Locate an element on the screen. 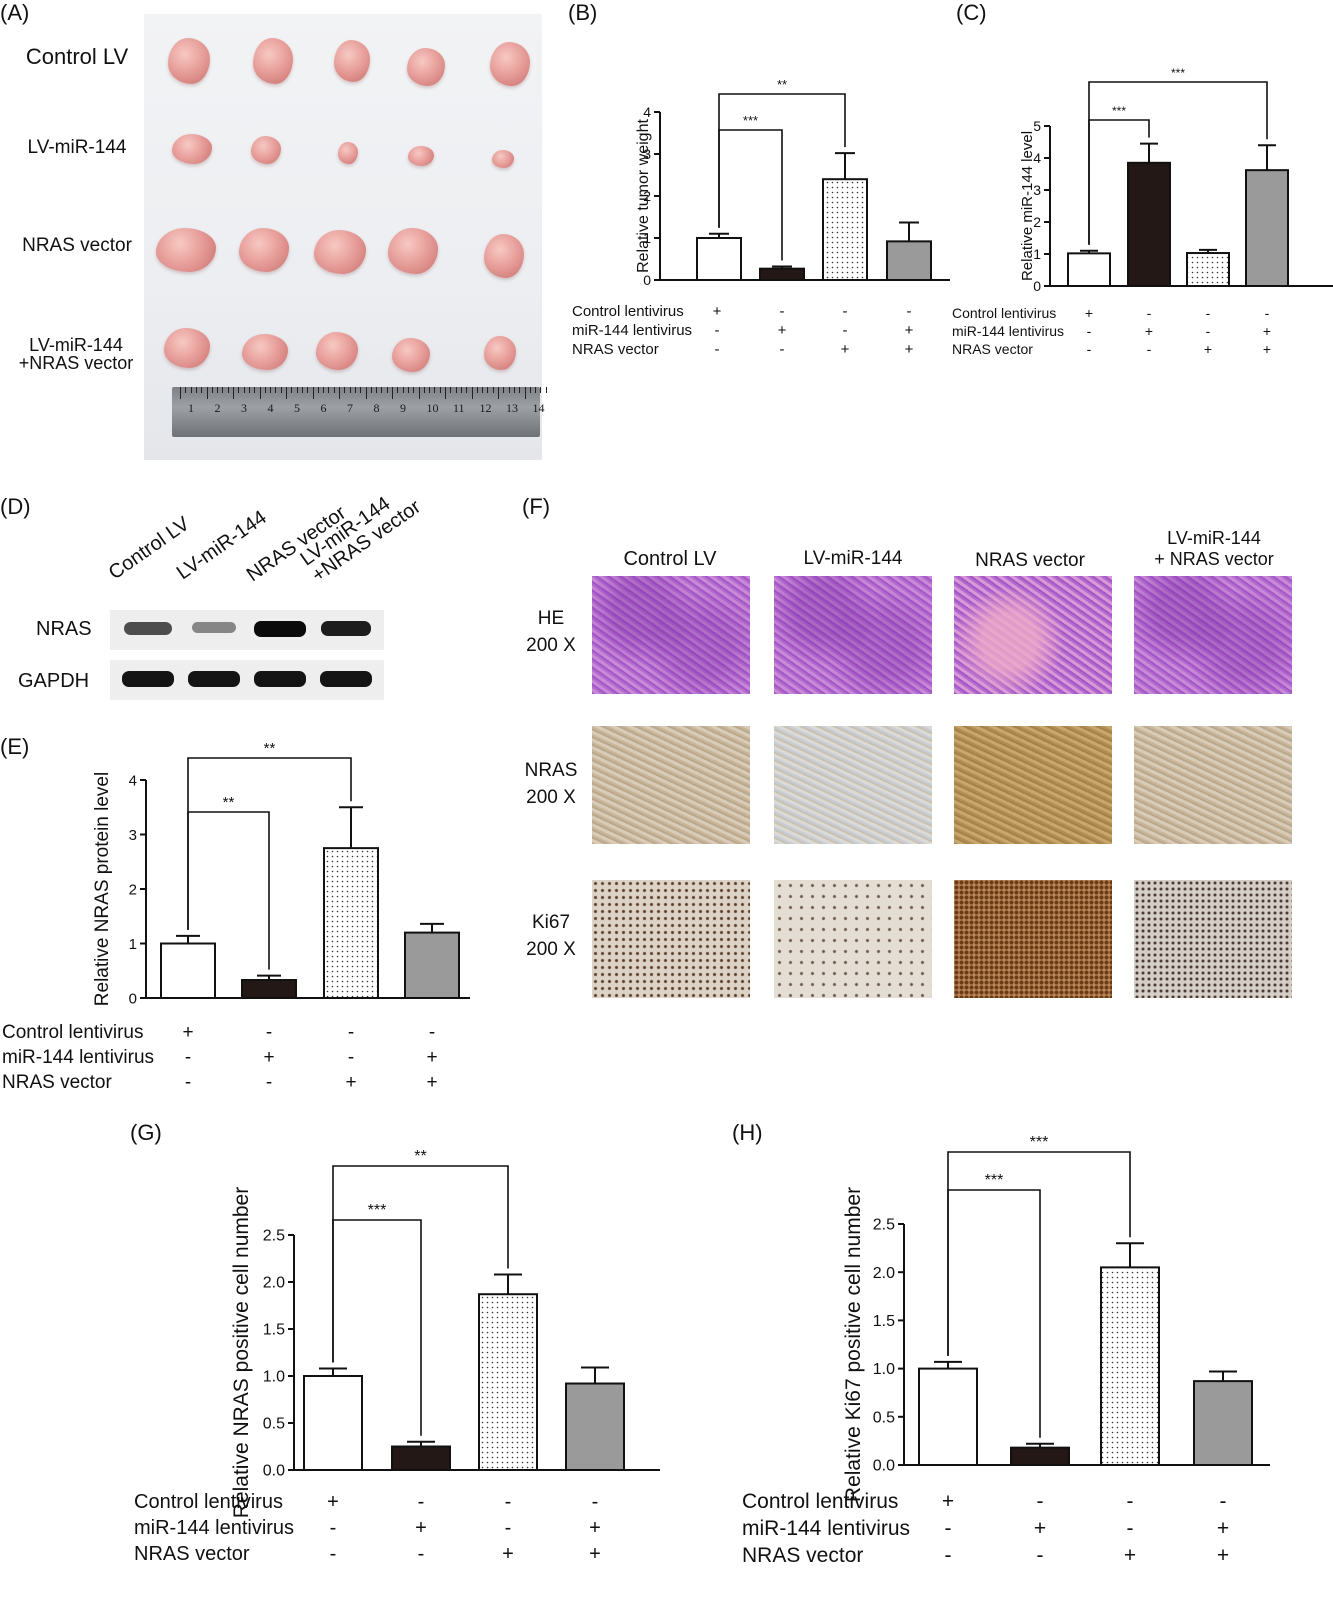 The width and height of the screenshot is (1333, 1608). significance-bracket is located at coordinates (782, 160).